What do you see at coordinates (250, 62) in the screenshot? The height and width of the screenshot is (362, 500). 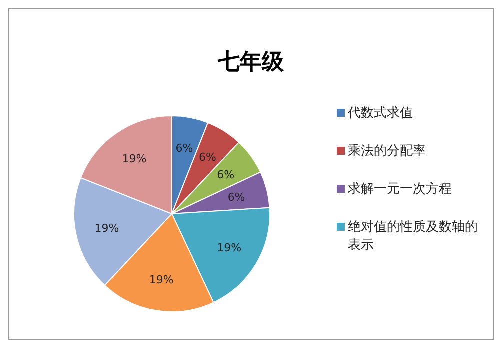 I see `chart-title: 七年级` at bounding box center [250, 62].